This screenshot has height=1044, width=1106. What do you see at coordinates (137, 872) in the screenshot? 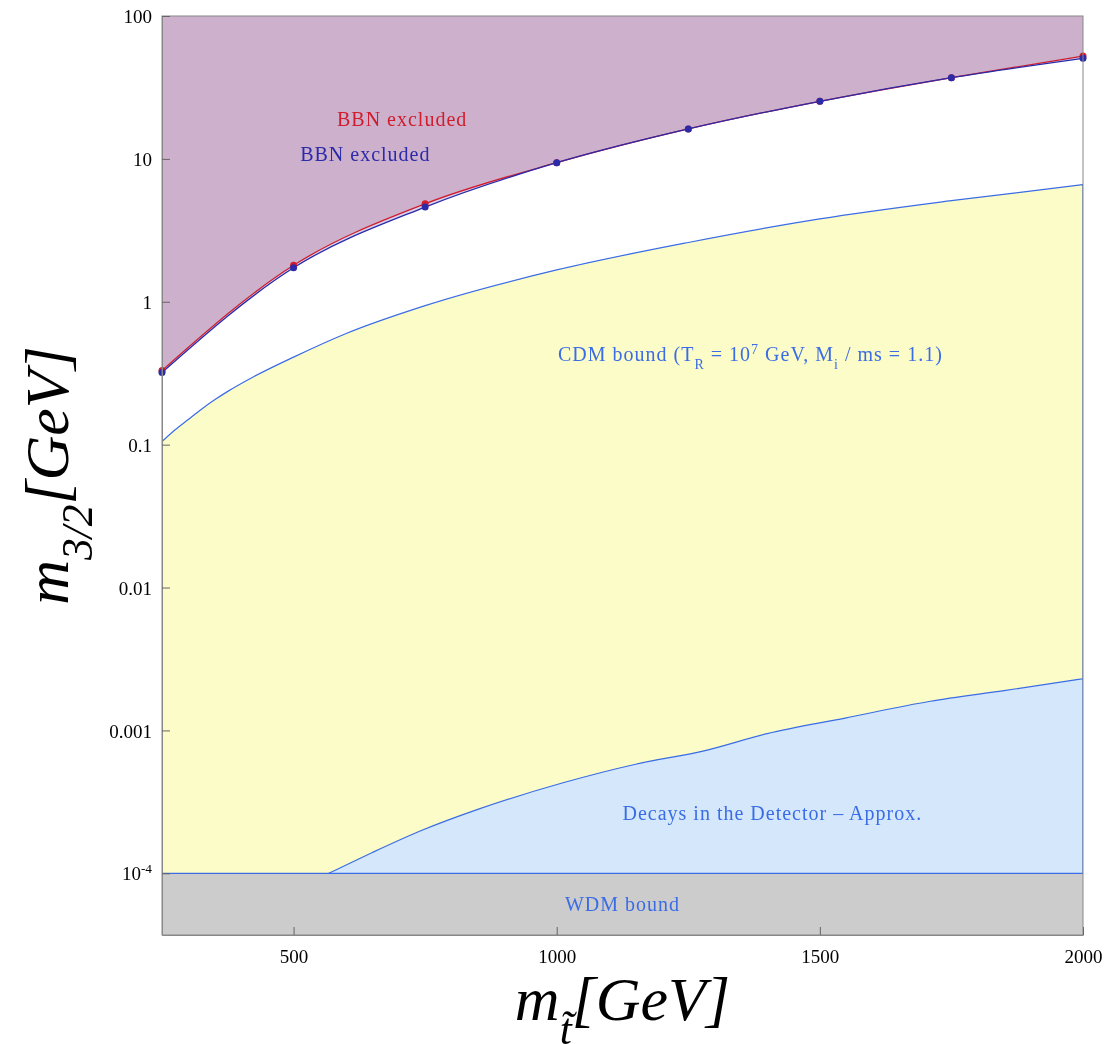
I see `y-tick-label: 10$^{-4}$` at bounding box center [137, 872].